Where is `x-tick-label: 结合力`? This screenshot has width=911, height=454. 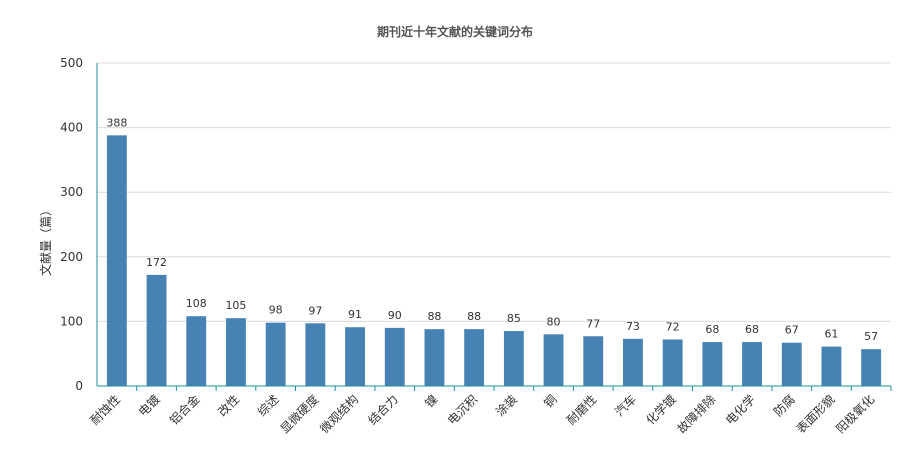 x-tick-label: 结合力 is located at coordinates (383, 410).